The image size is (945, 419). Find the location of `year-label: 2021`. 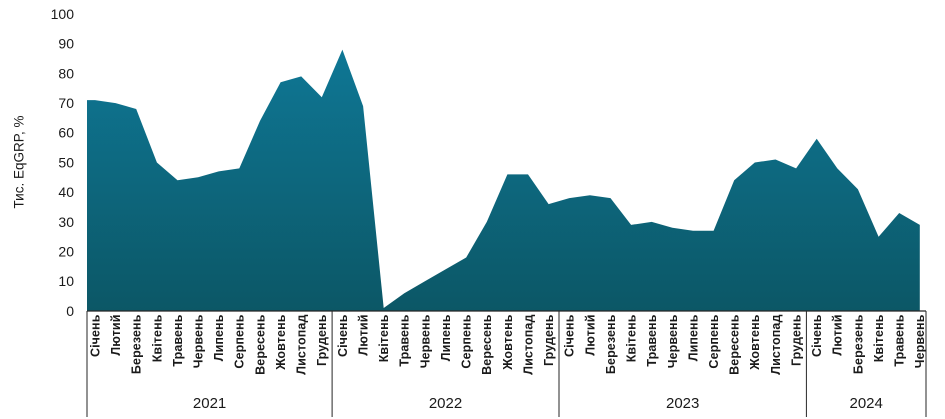

year-label: 2021 is located at coordinates (209, 403).